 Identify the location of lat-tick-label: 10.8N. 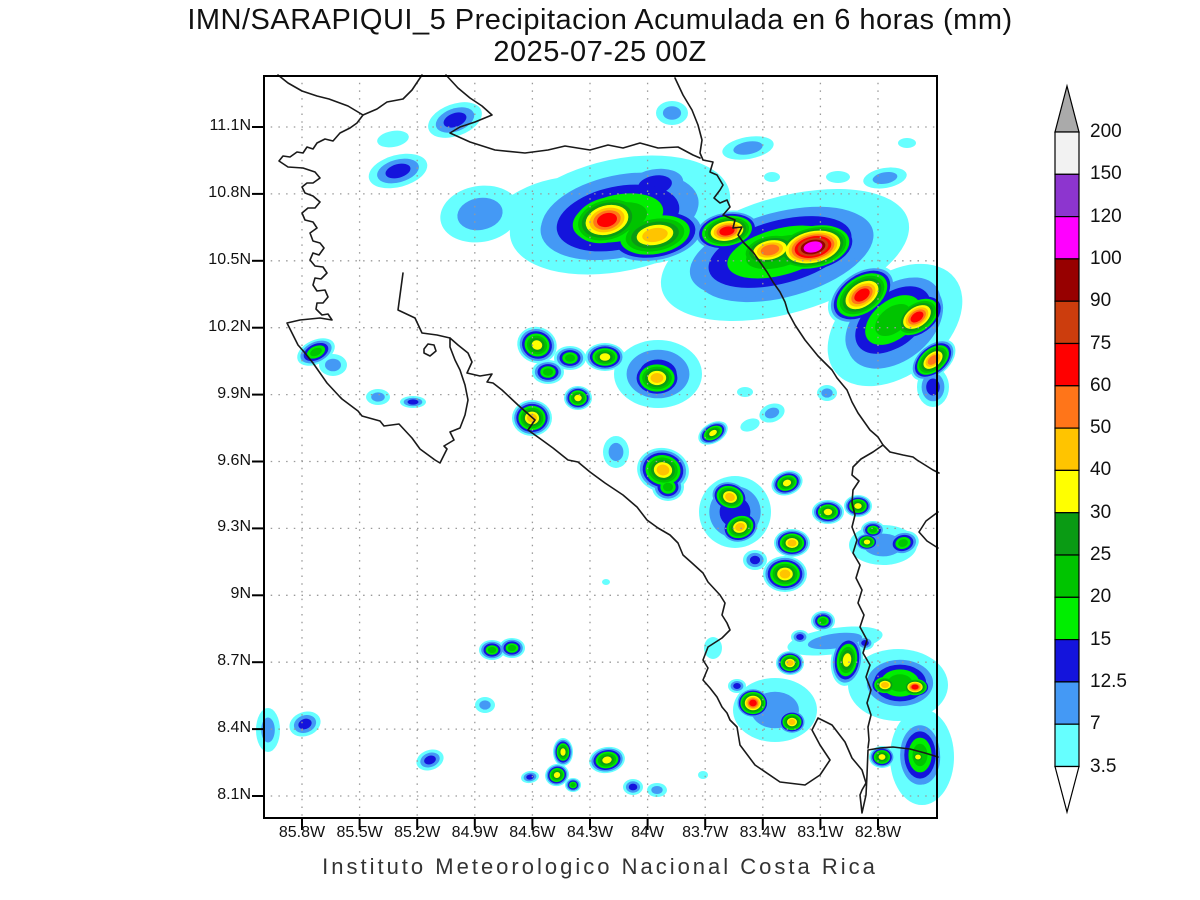
(229, 192).